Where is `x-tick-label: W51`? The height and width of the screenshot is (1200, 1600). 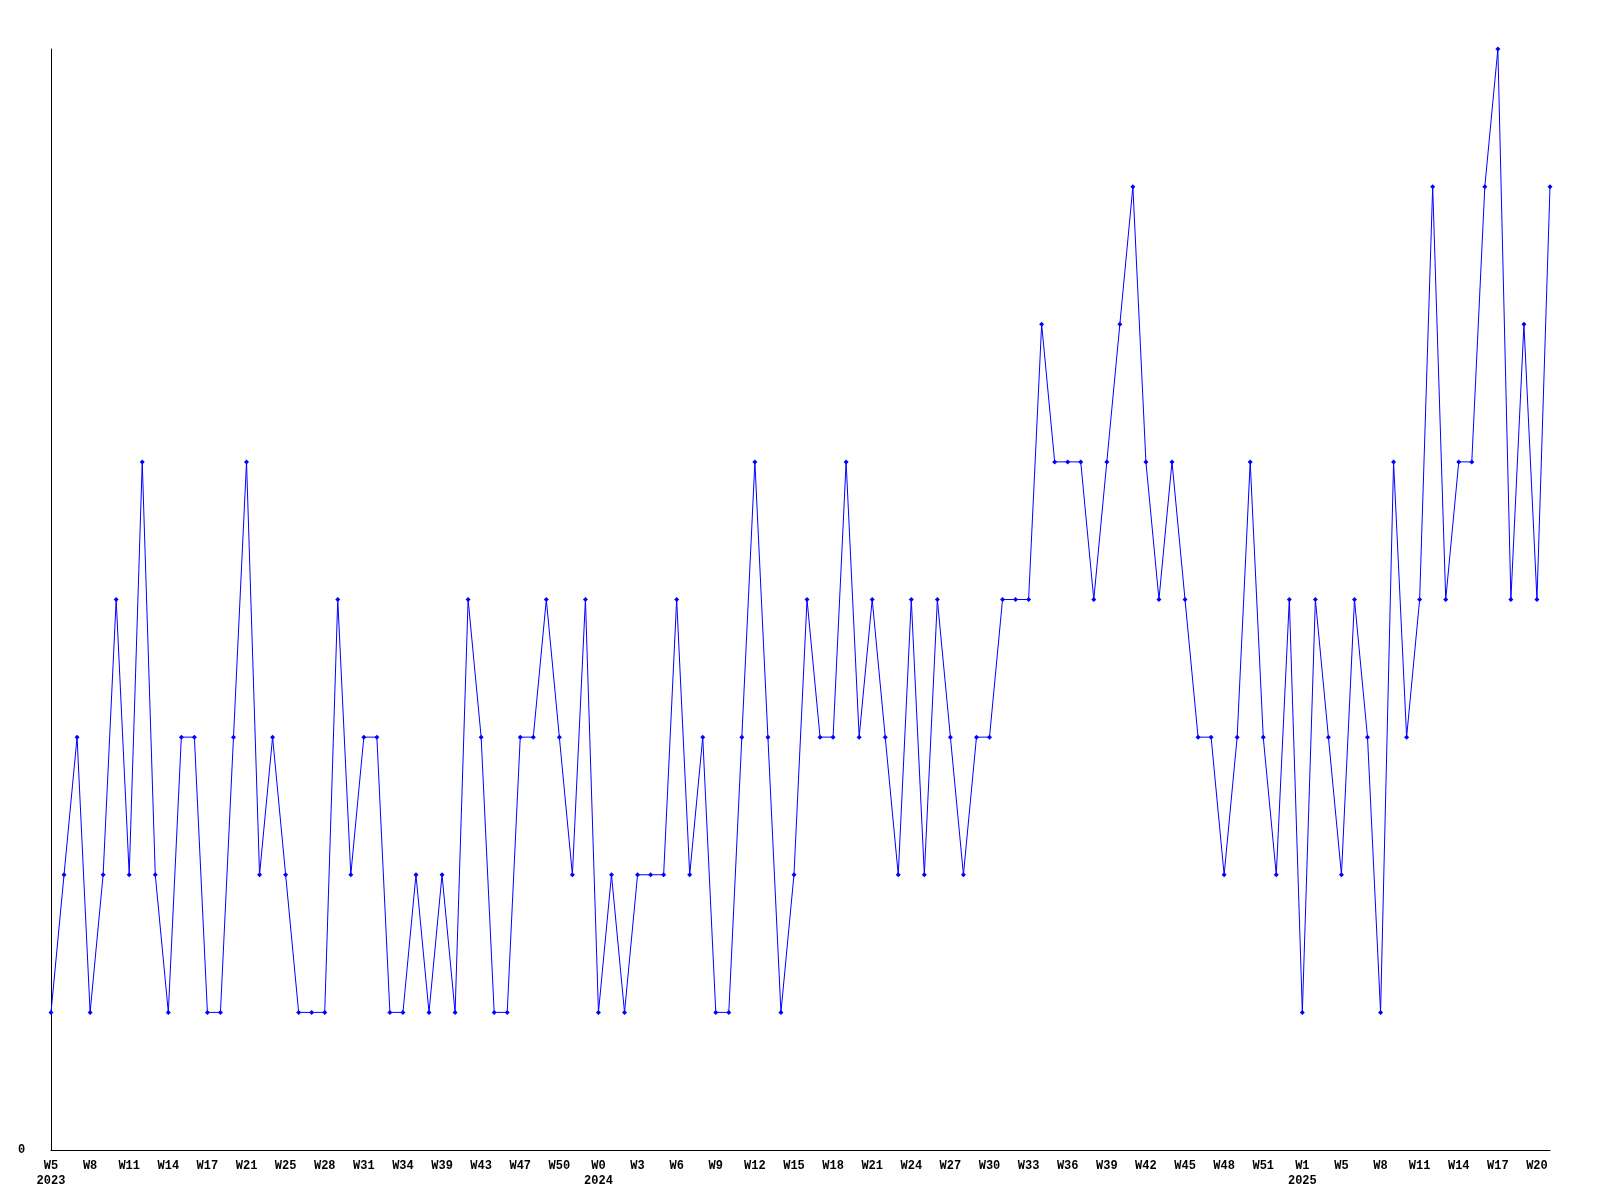
x-tick-label: W51 is located at coordinates (1263, 1165).